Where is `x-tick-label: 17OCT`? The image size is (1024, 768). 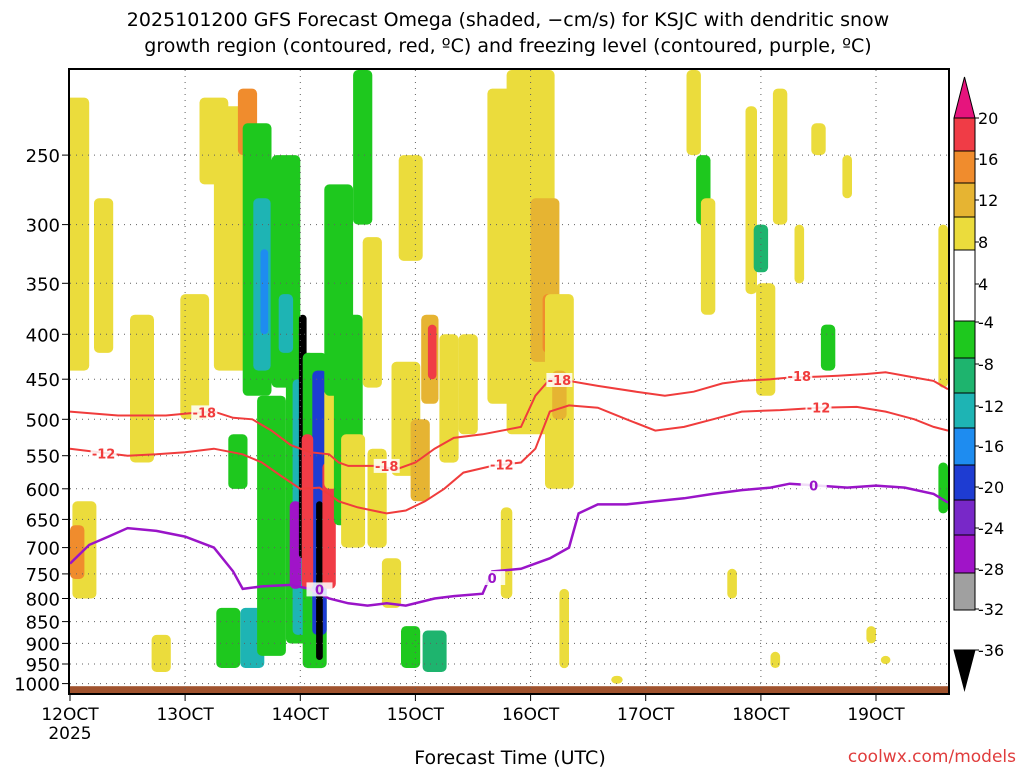
x-tick-label: 17OCT is located at coordinates (646, 715).